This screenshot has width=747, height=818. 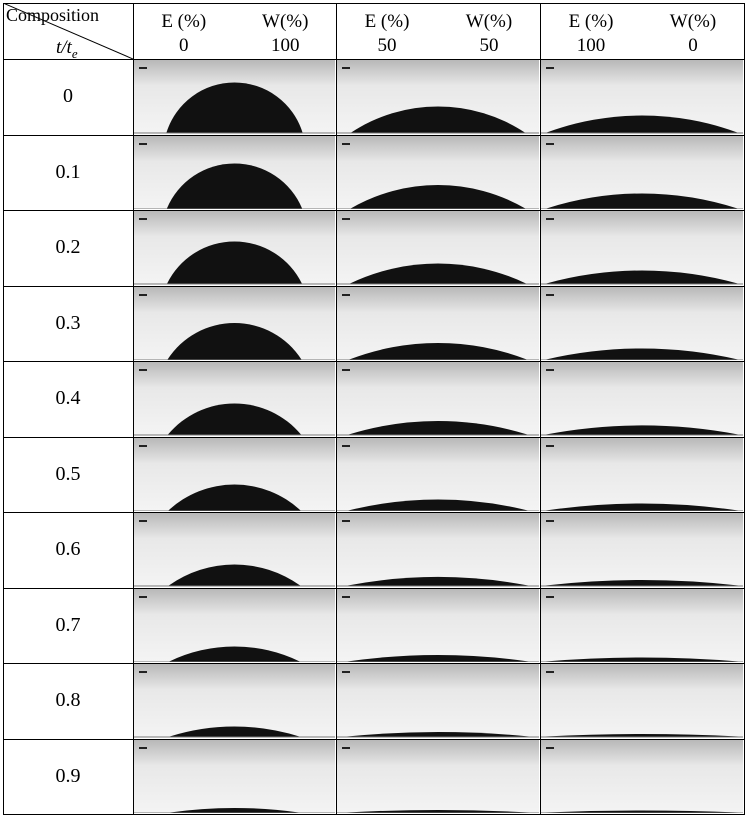 What do you see at coordinates (68, 398) in the screenshot?
I see `time-ratio-row-label: 0.4` at bounding box center [68, 398].